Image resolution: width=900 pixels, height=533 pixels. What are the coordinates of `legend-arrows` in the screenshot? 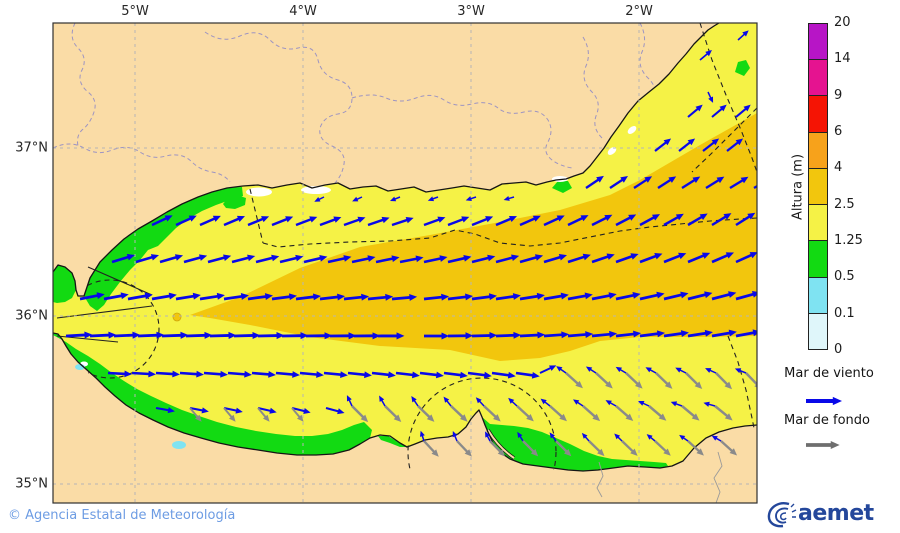 It's located at (824, 422).